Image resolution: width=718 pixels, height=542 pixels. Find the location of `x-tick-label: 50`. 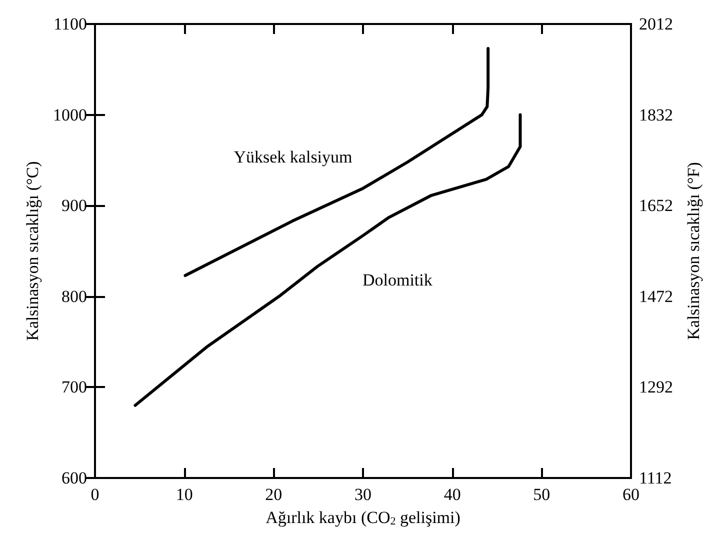

x-tick-label: 50 is located at coordinates (541, 494).